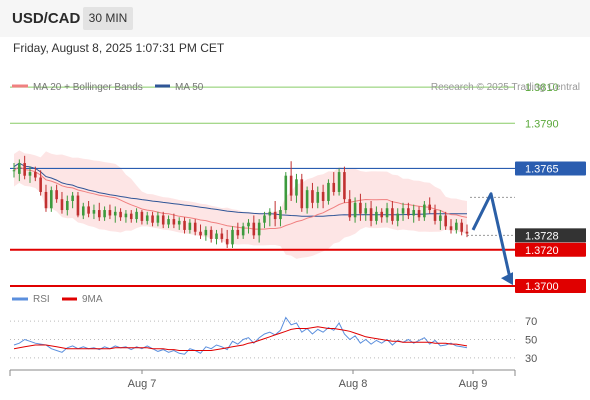 This screenshot has height=400, width=590. What do you see at coordinates (108, 18) in the screenshot?
I see `timeframe-badge: 30 MIN` at bounding box center [108, 18].